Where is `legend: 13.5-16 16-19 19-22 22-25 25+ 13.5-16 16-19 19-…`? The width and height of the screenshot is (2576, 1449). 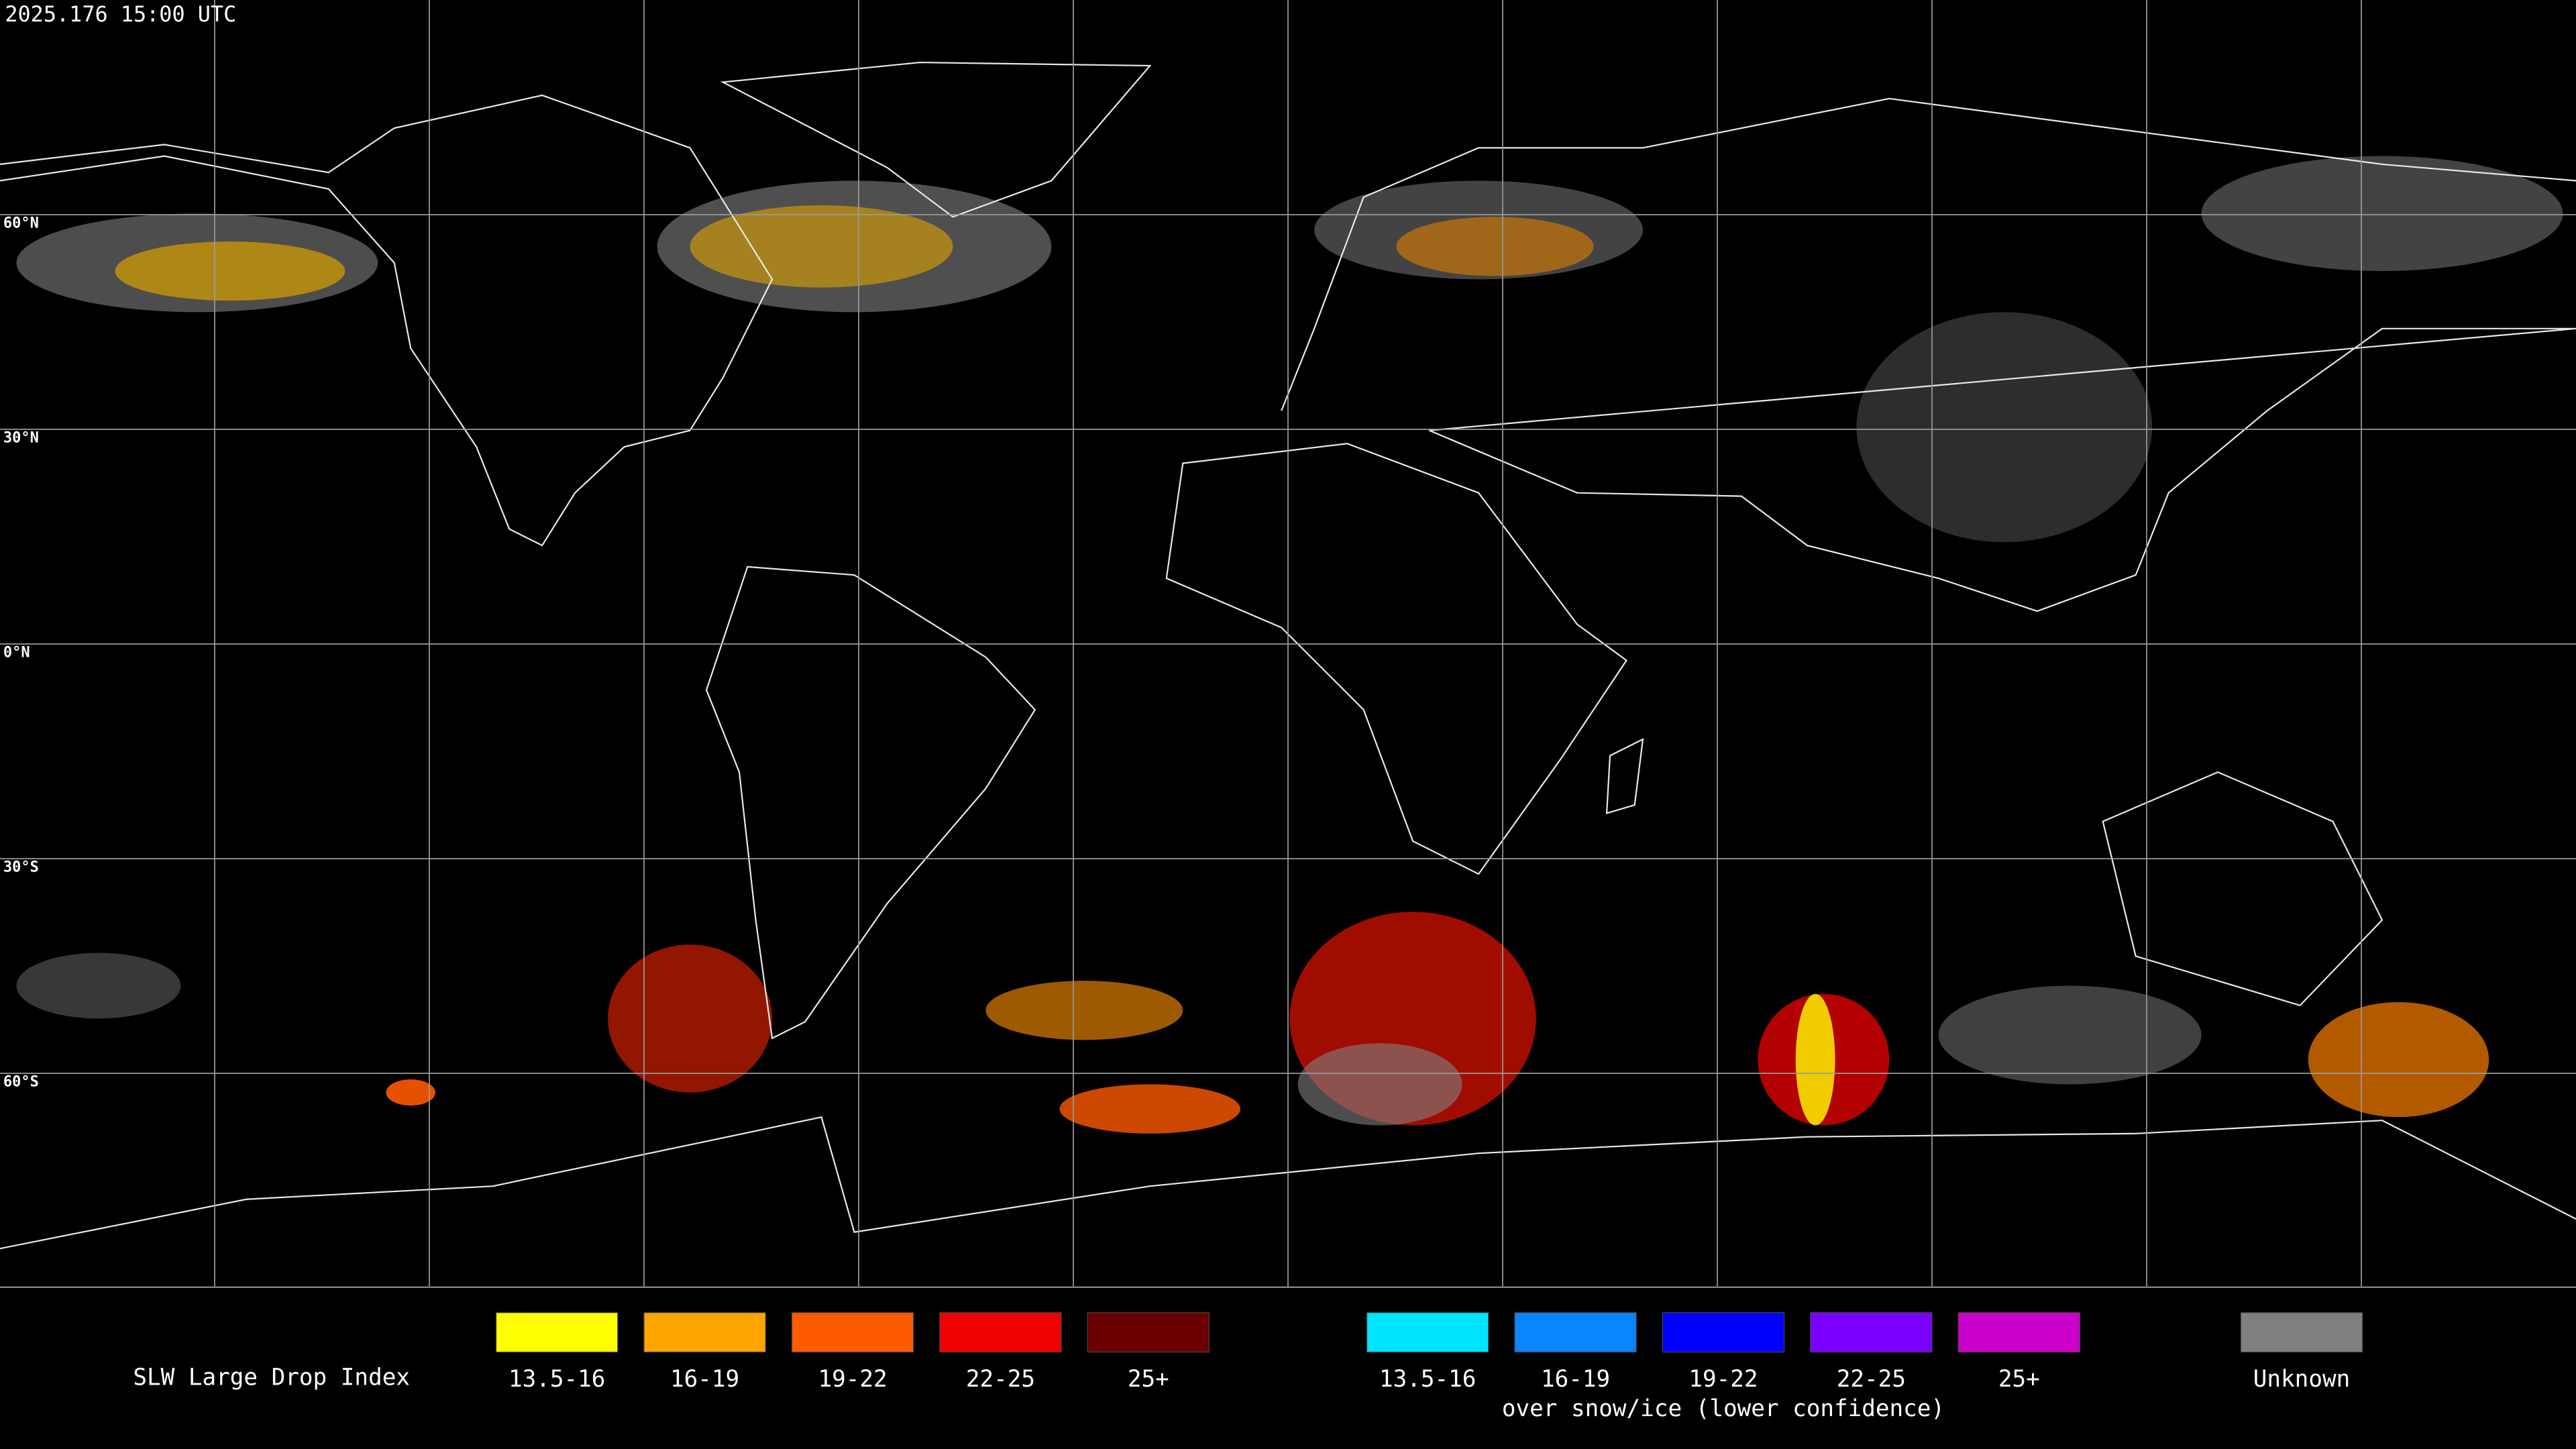
legend: 13.5-16 16-19 19-22 22-25 25+ 13.5-16 16-19 19-… is located at coordinates (1429, 1367).